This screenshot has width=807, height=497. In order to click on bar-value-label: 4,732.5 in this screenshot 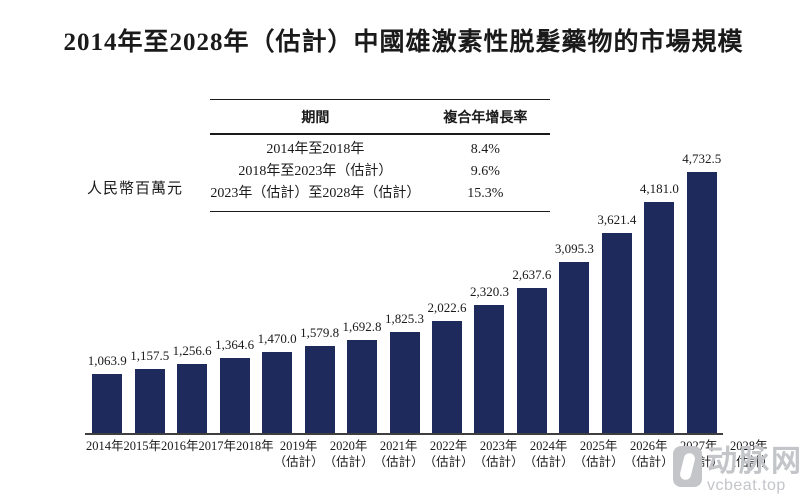, I will do `click(702, 158)`.